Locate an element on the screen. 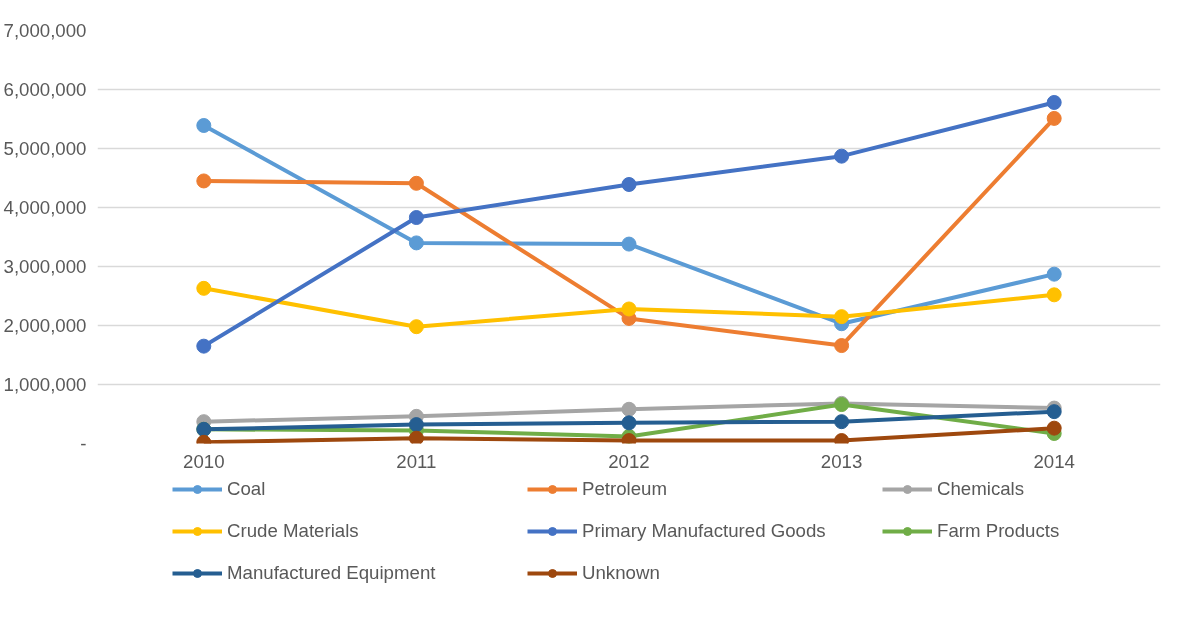 Image resolution: width=1190 pixels, height=641 pixels. x-tick-label: 2011 is located at coordinates (416, 461).